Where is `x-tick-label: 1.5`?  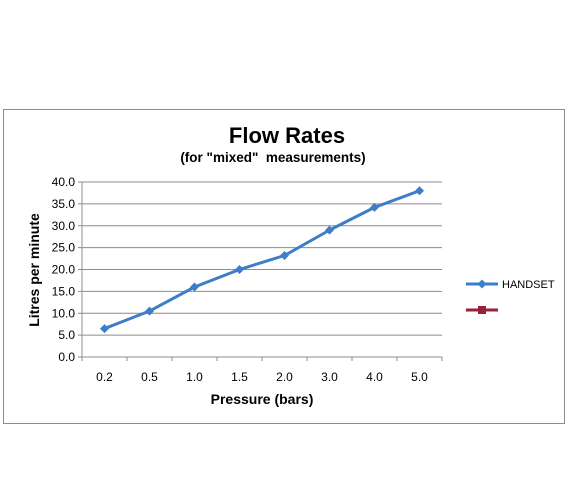
x-tick-label: 1.5 is located at coordinates (239, 377).